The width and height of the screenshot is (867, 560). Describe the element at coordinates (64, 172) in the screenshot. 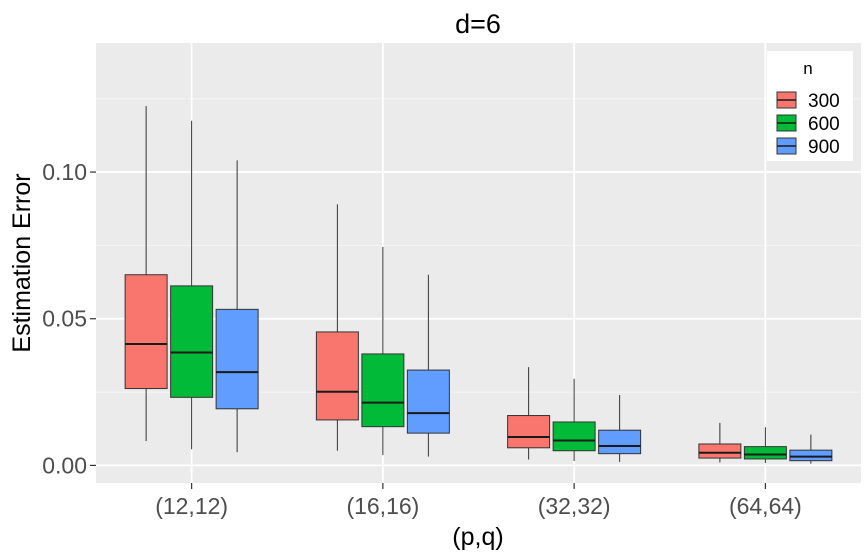

I see `y-tick-label: 0.10` at that location.